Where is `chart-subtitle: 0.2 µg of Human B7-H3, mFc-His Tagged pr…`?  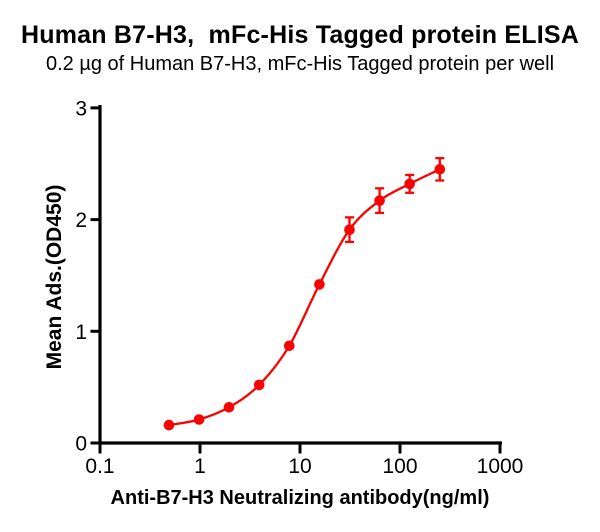
chart-subtitle: 0.2 µg of Human B7-H3, mFc-His Tagged pr… is located at coordinates (300, 64).